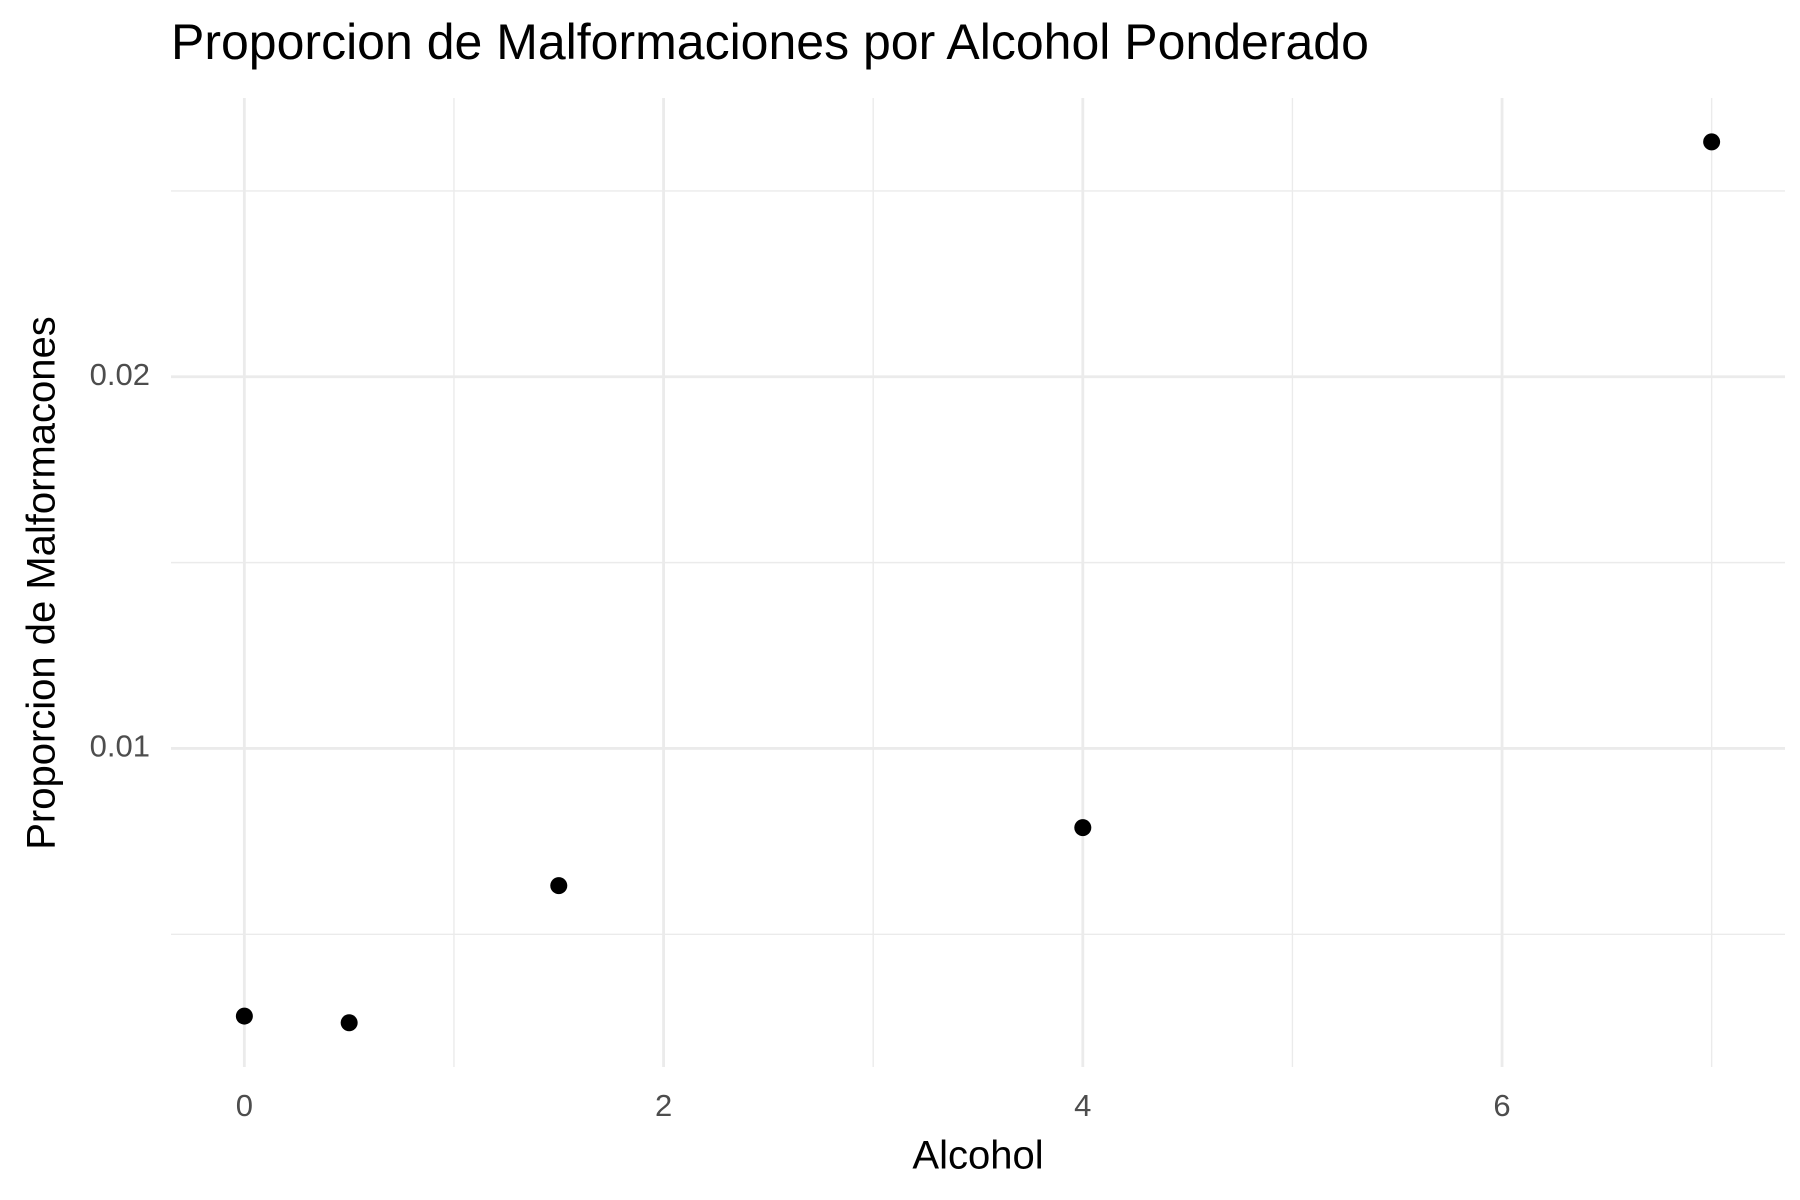 The height and width of the screenshot is (1200, 1800). I want to click on y-tick-label: 0.01, so click(120, 746).